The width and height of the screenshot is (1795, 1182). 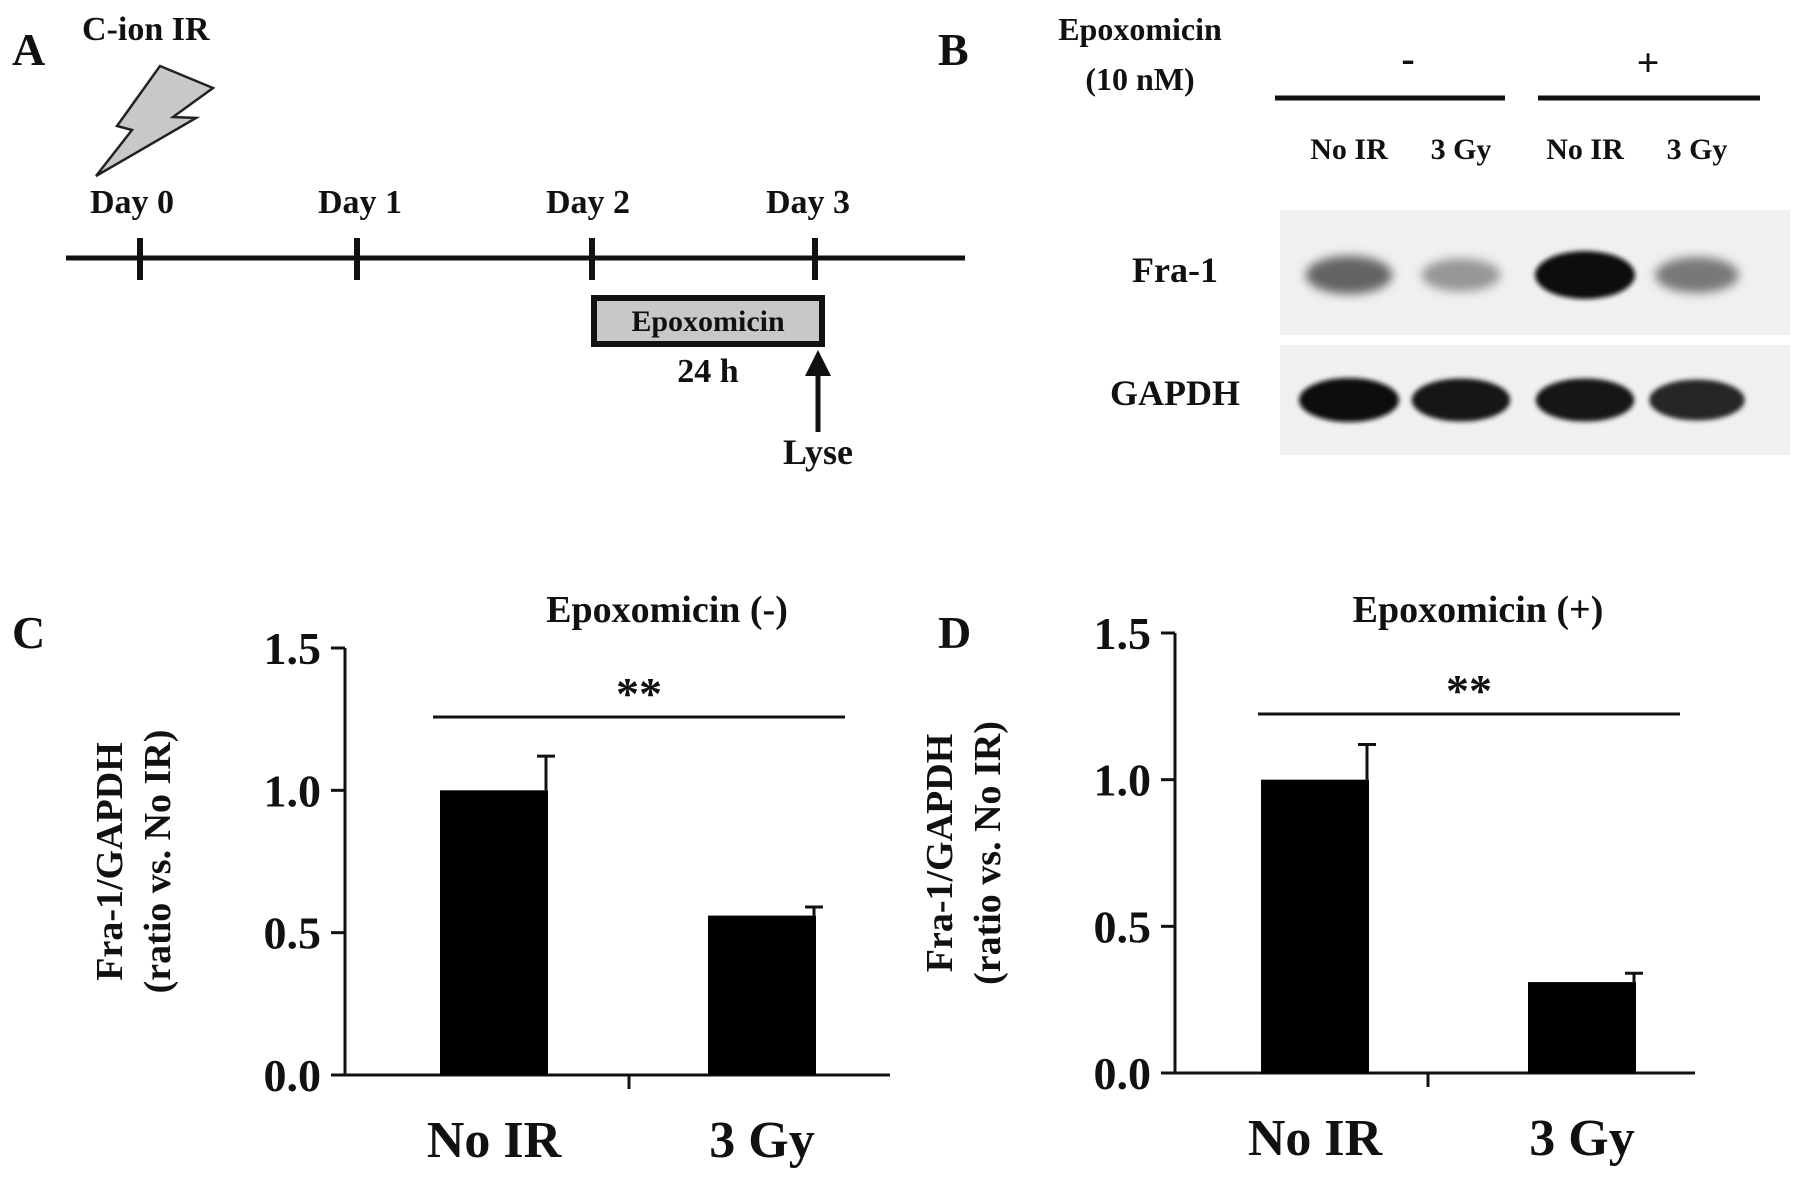 I want to click on chart-c-significance-label: **, so click(x=639, y=693).